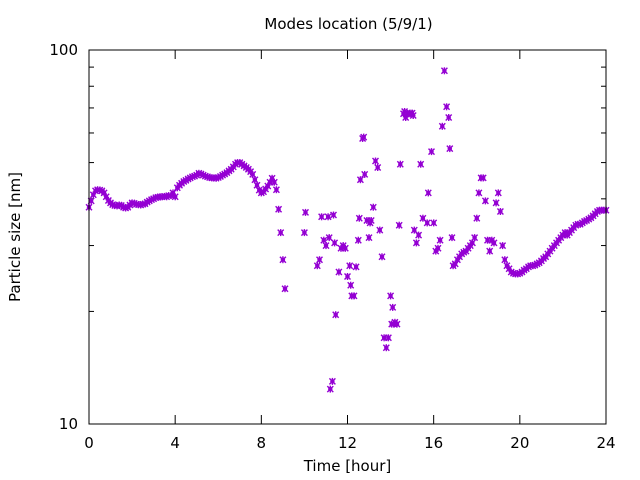 This screenshot has width=640, height=480. I want to click on x-tick-label: 4, so click(175, 443).